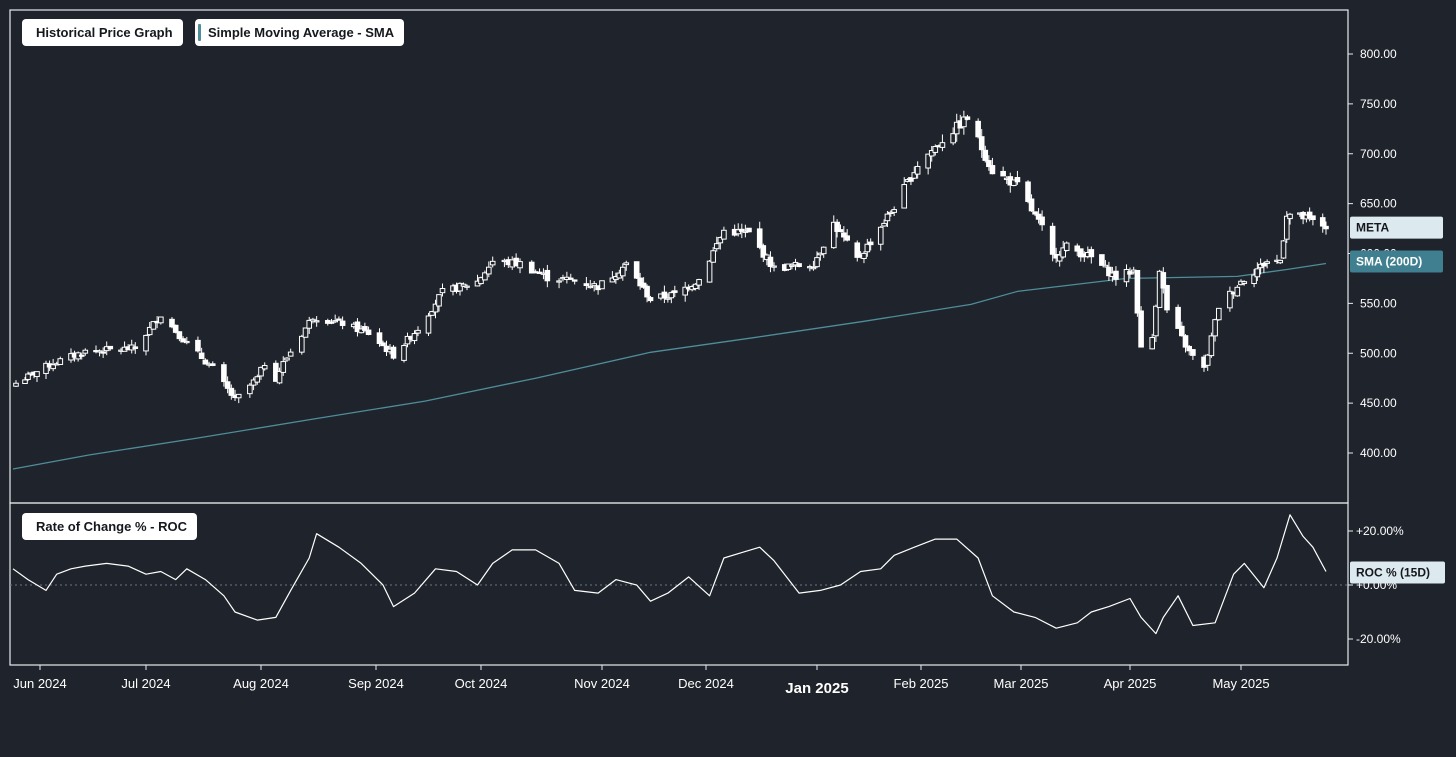 This screenshot has height=757, width=1456. Describe the element at coordinates (145, 683) in the screenshot. I see `x-tick-label: Jul 2024` at that location.